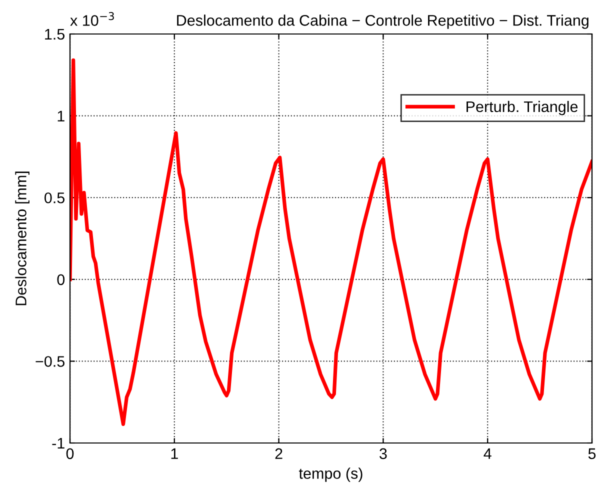  What do you see at coordinates (592, 454) in the screenshot?
I see `x-tick-label: 5` at bounding box center [592, 454].